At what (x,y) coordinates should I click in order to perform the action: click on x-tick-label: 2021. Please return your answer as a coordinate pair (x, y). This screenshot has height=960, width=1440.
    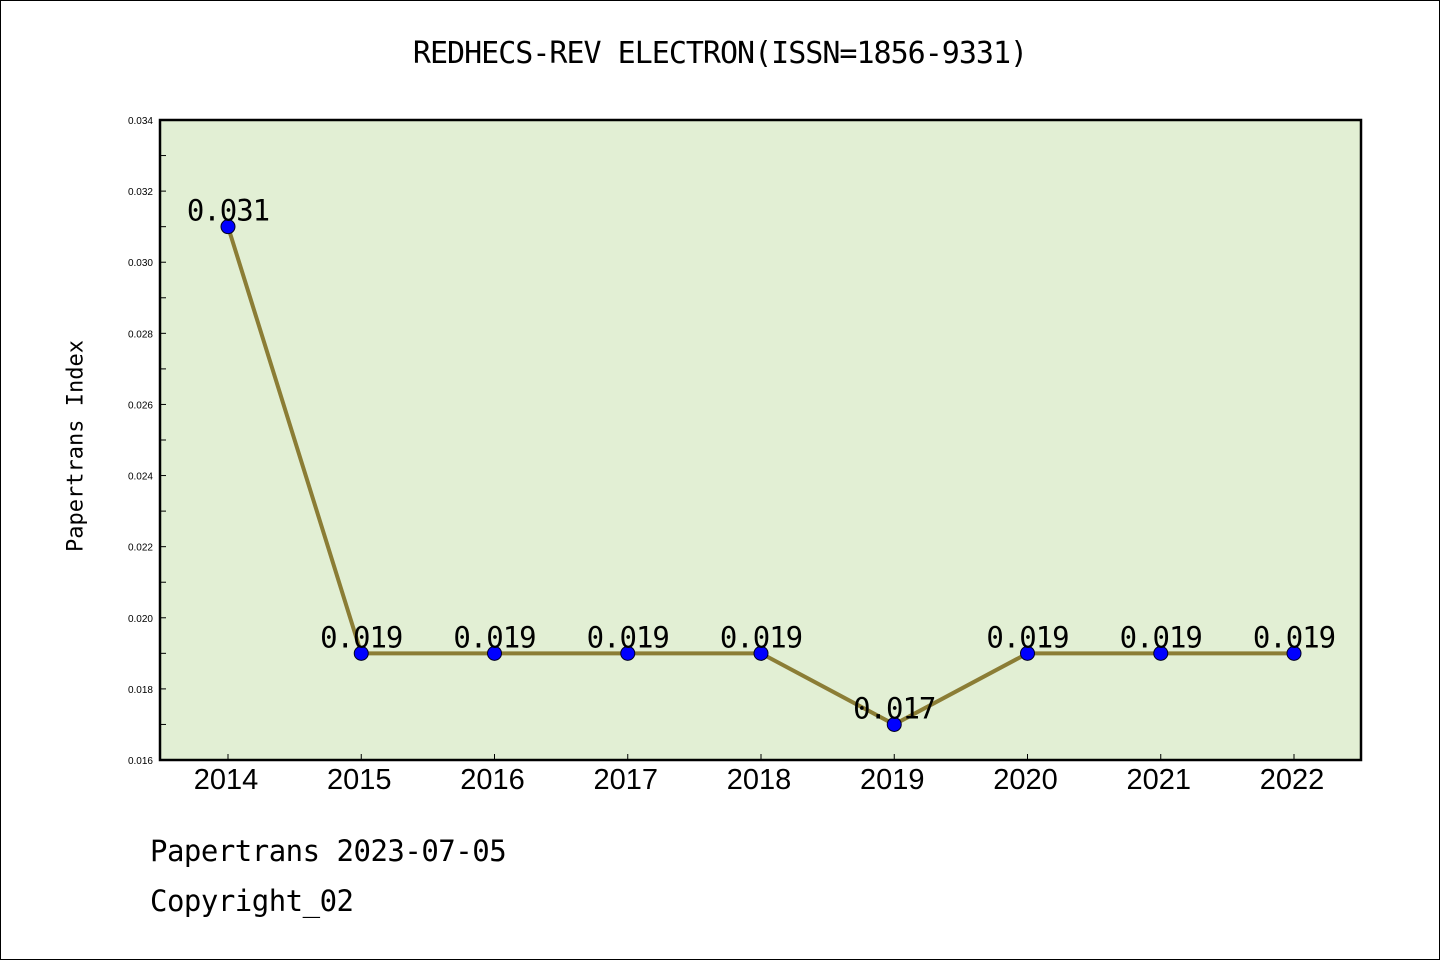
    Looking at the image, I should click on (1158, 780).